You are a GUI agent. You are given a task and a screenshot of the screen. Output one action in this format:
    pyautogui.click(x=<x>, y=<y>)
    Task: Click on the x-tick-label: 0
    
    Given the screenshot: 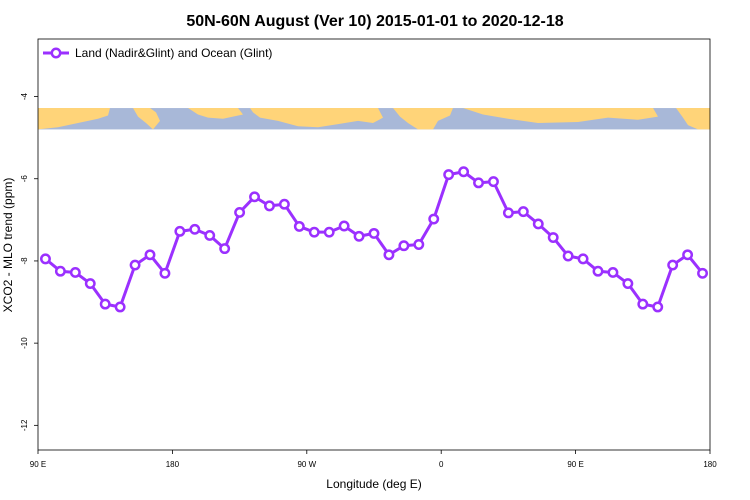 What is the action you would take?
    pyautogui.click(x=441, y=464)
    